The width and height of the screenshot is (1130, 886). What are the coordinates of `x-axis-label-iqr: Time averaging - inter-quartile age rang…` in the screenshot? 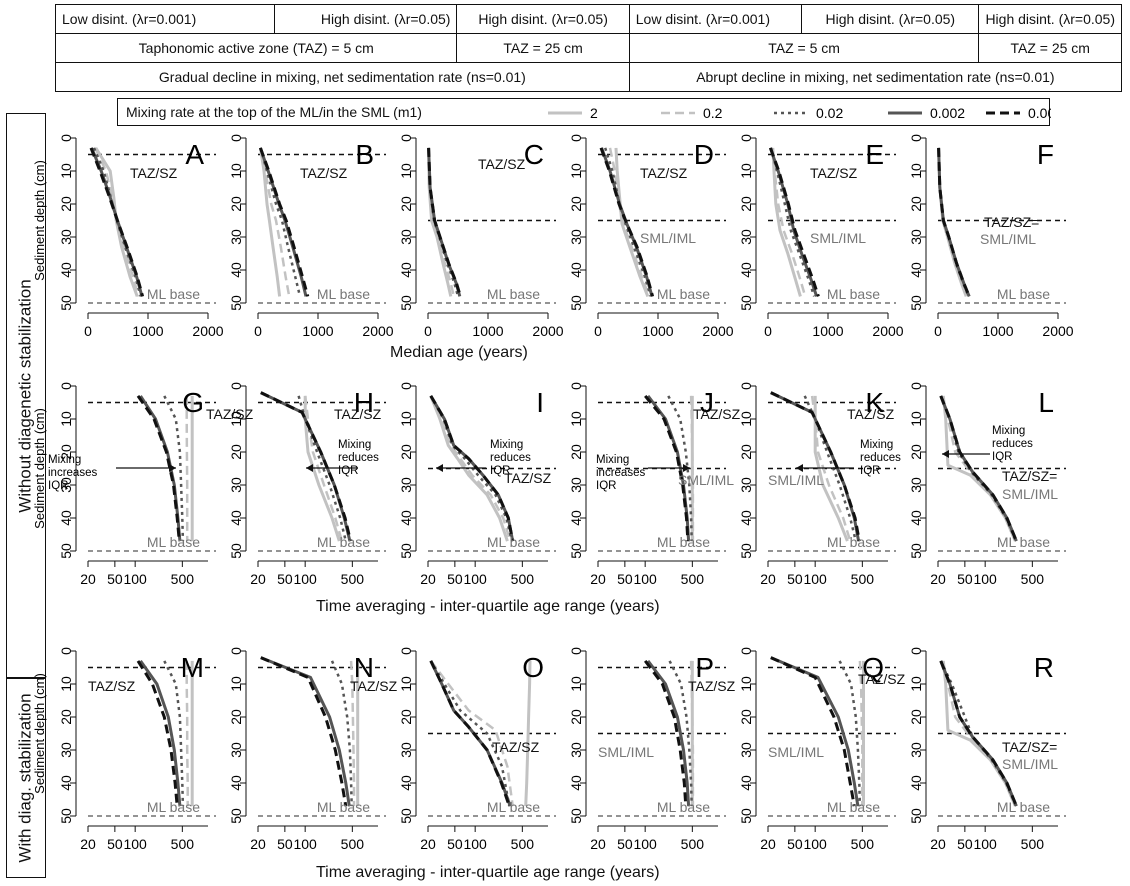 It's located at (488, 872).